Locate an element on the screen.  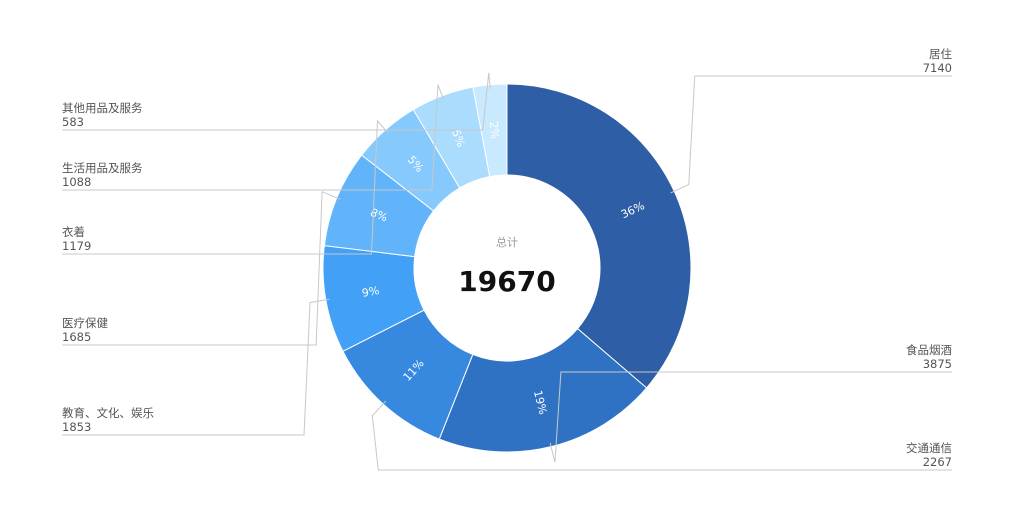
leader-line-transport-communication is located at coordinates (661, 435).